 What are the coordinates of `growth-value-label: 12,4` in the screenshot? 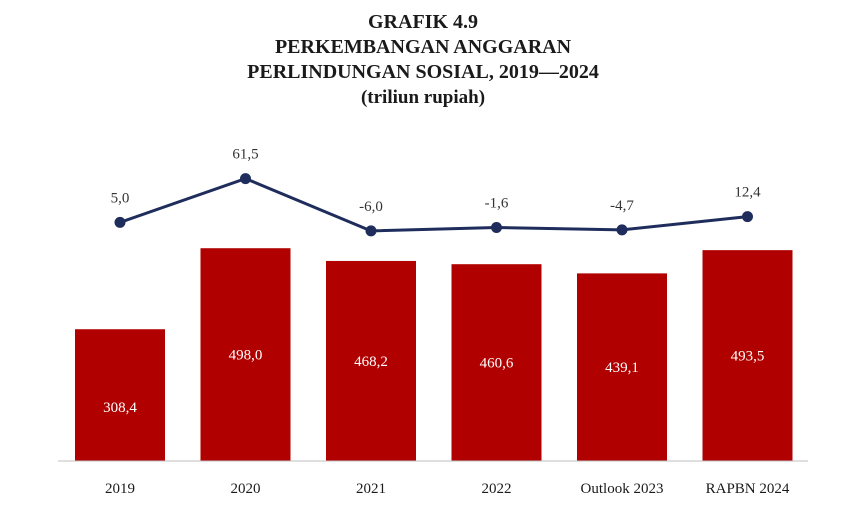 It's located at (747, 193).